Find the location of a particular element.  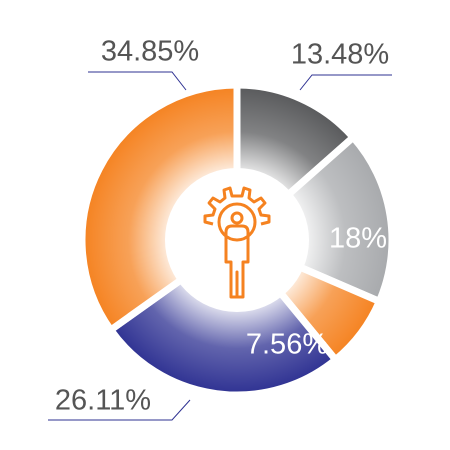

value-label: 26.11% is located at coordinates (103, 401).